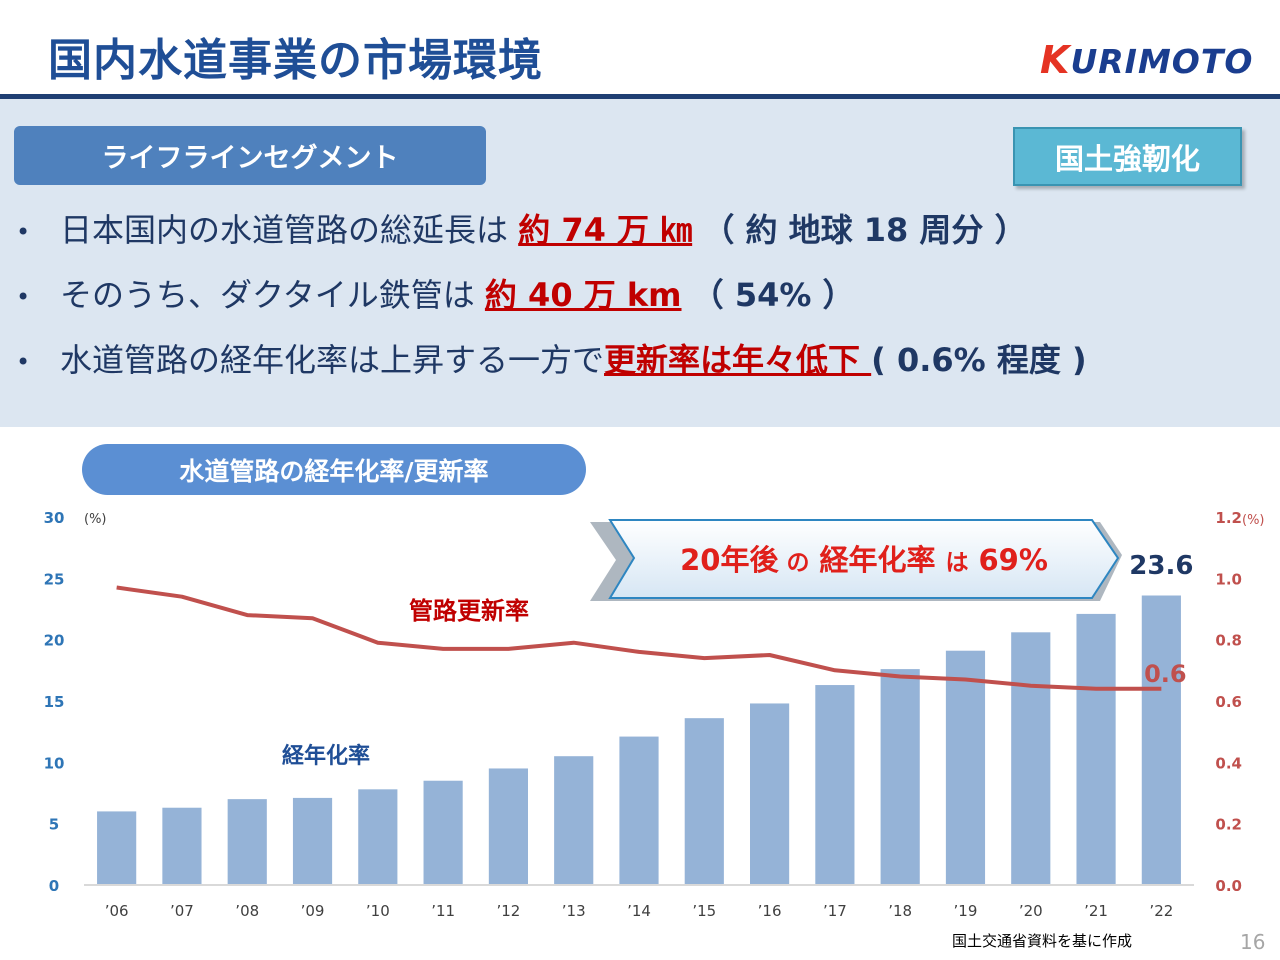  Describe the element at coordinates (738, 360) in the screenshot. I see `highlight-renewal-decline: 更新率は年々低下` at that location.